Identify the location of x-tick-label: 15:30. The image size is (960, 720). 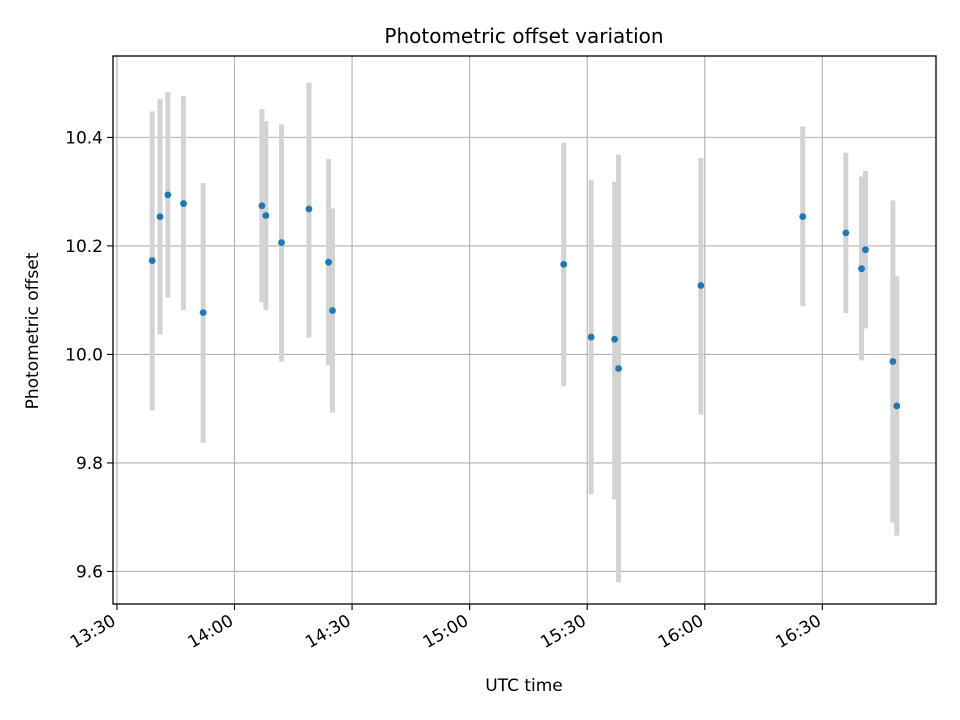
(563, 632).